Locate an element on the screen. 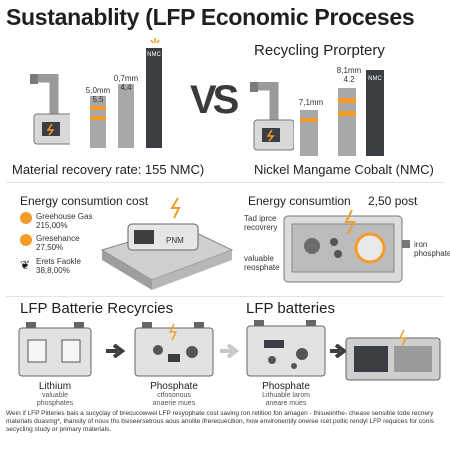 The width and height of the screenshot is (450, 450). step-sub-2: ctfosonous anaerie mues is located at coordinates (174, 399).